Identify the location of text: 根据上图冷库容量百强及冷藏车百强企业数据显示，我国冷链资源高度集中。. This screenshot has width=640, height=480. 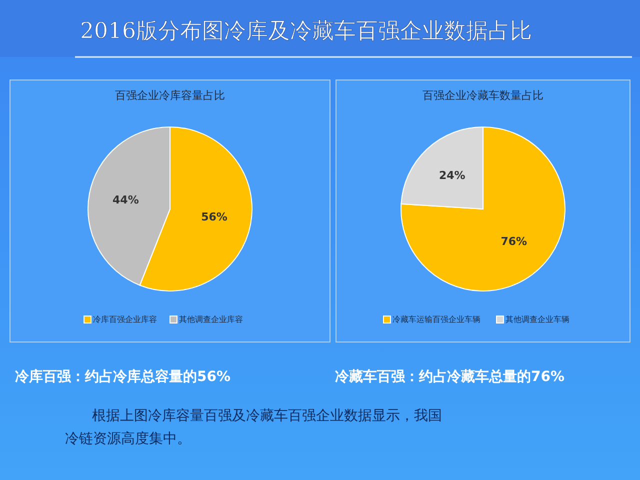
(253, 427).